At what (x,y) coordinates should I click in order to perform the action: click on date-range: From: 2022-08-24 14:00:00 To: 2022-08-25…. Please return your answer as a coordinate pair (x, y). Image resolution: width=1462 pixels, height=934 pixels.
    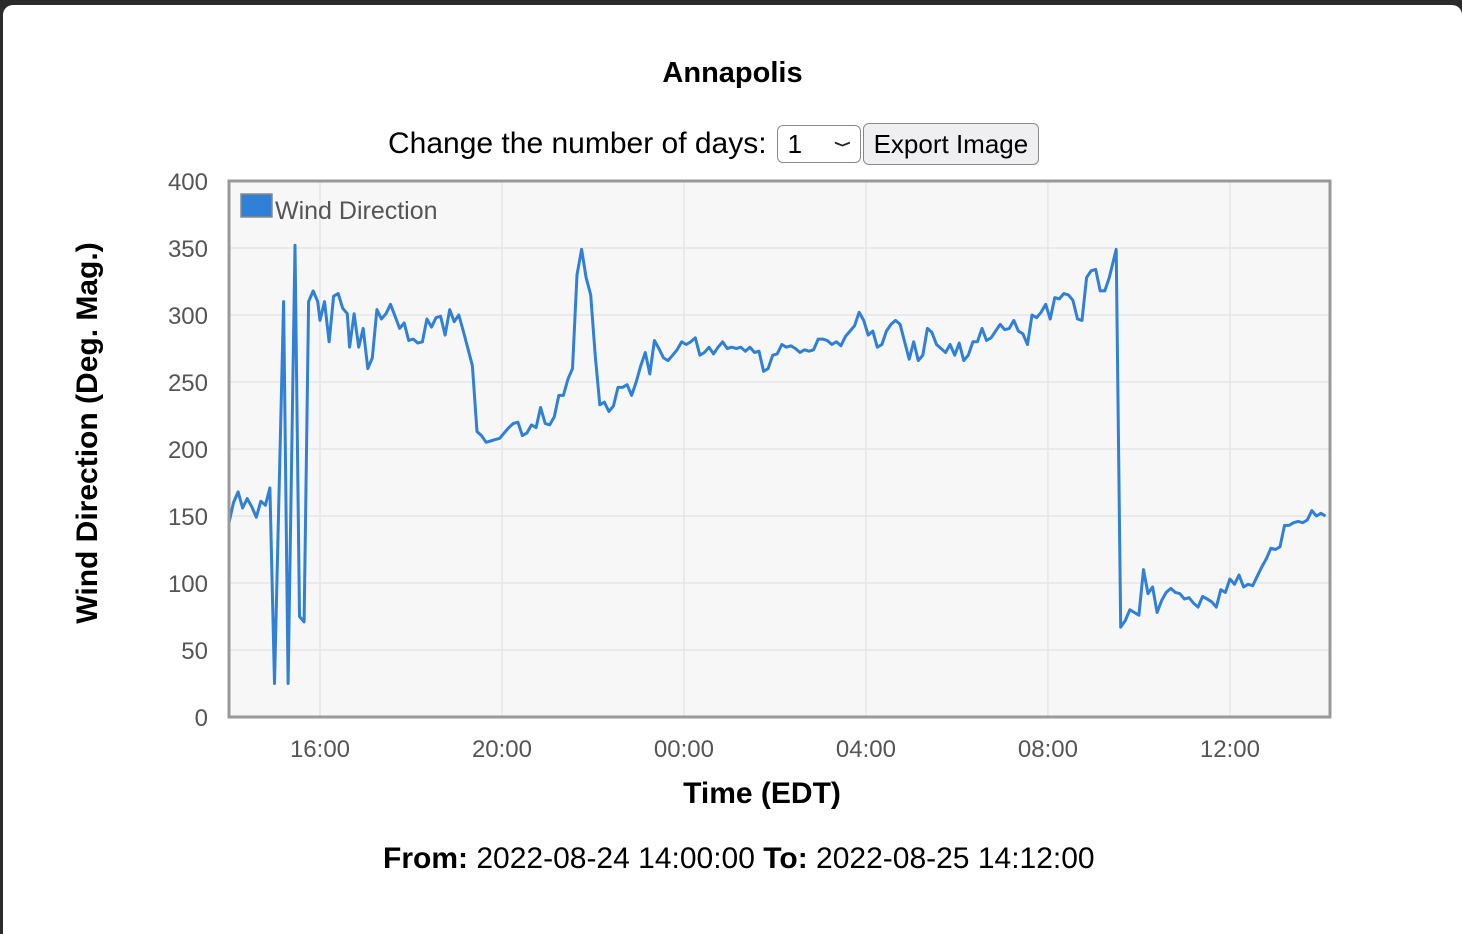
    Looking at the image, I should click on (739, 859).